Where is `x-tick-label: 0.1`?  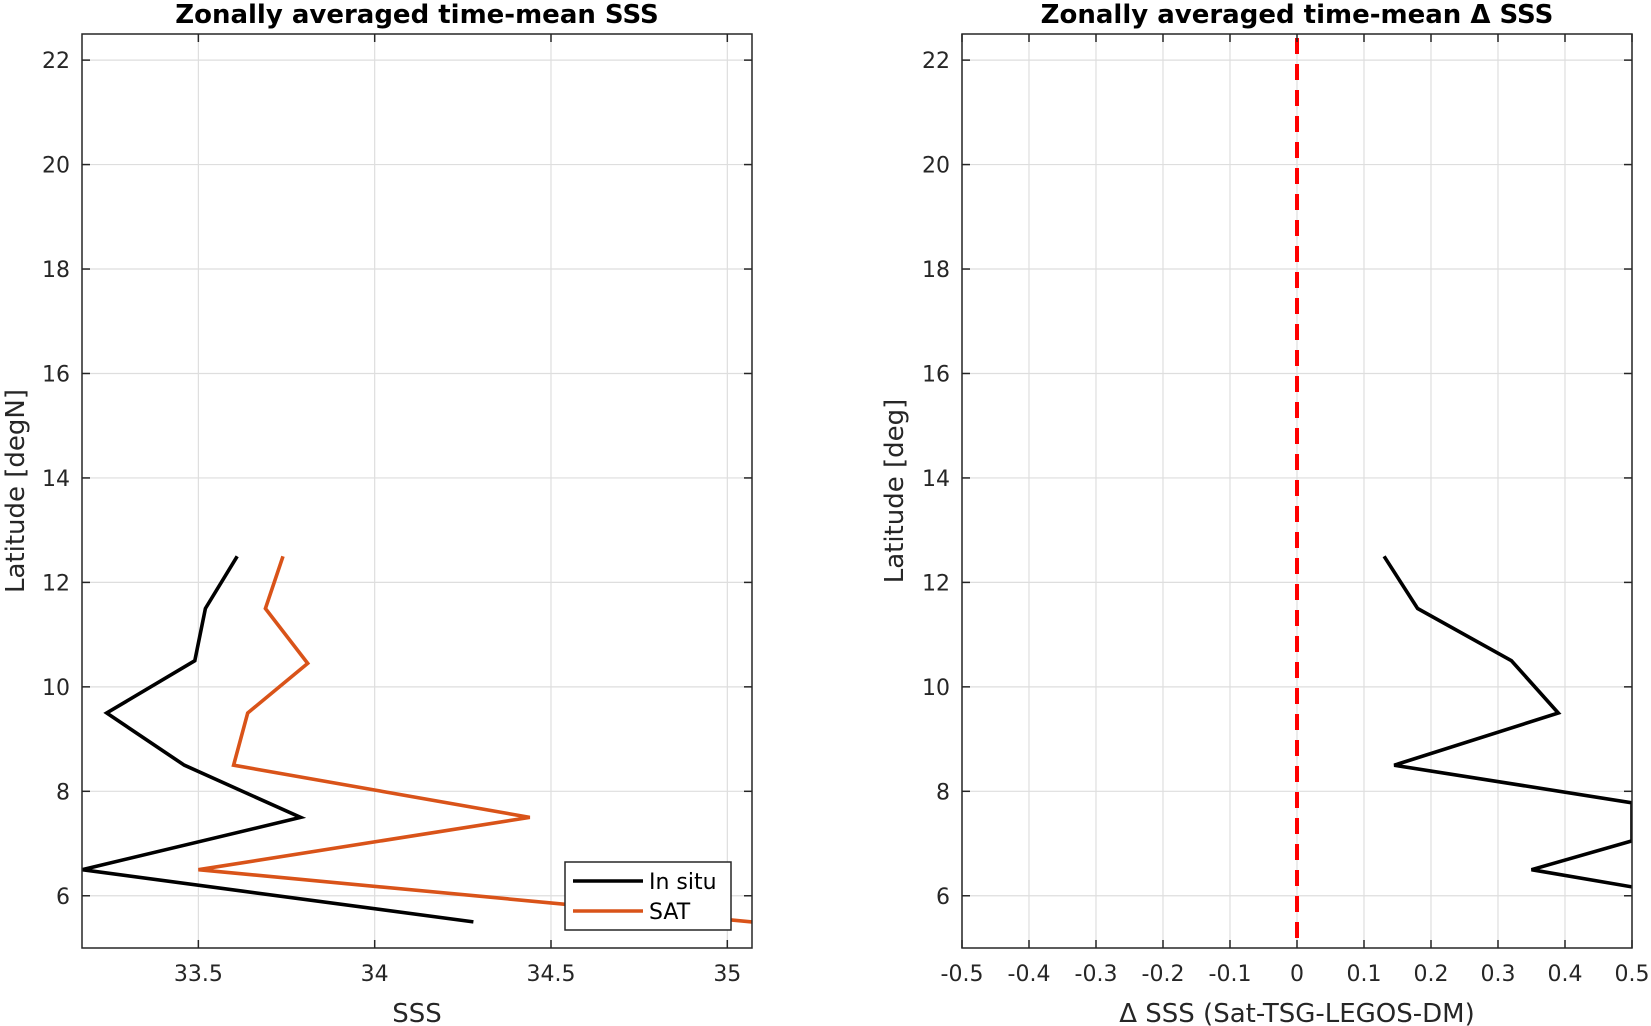 x-tick-label: 0.1 is located at coordinates (1364, 974).